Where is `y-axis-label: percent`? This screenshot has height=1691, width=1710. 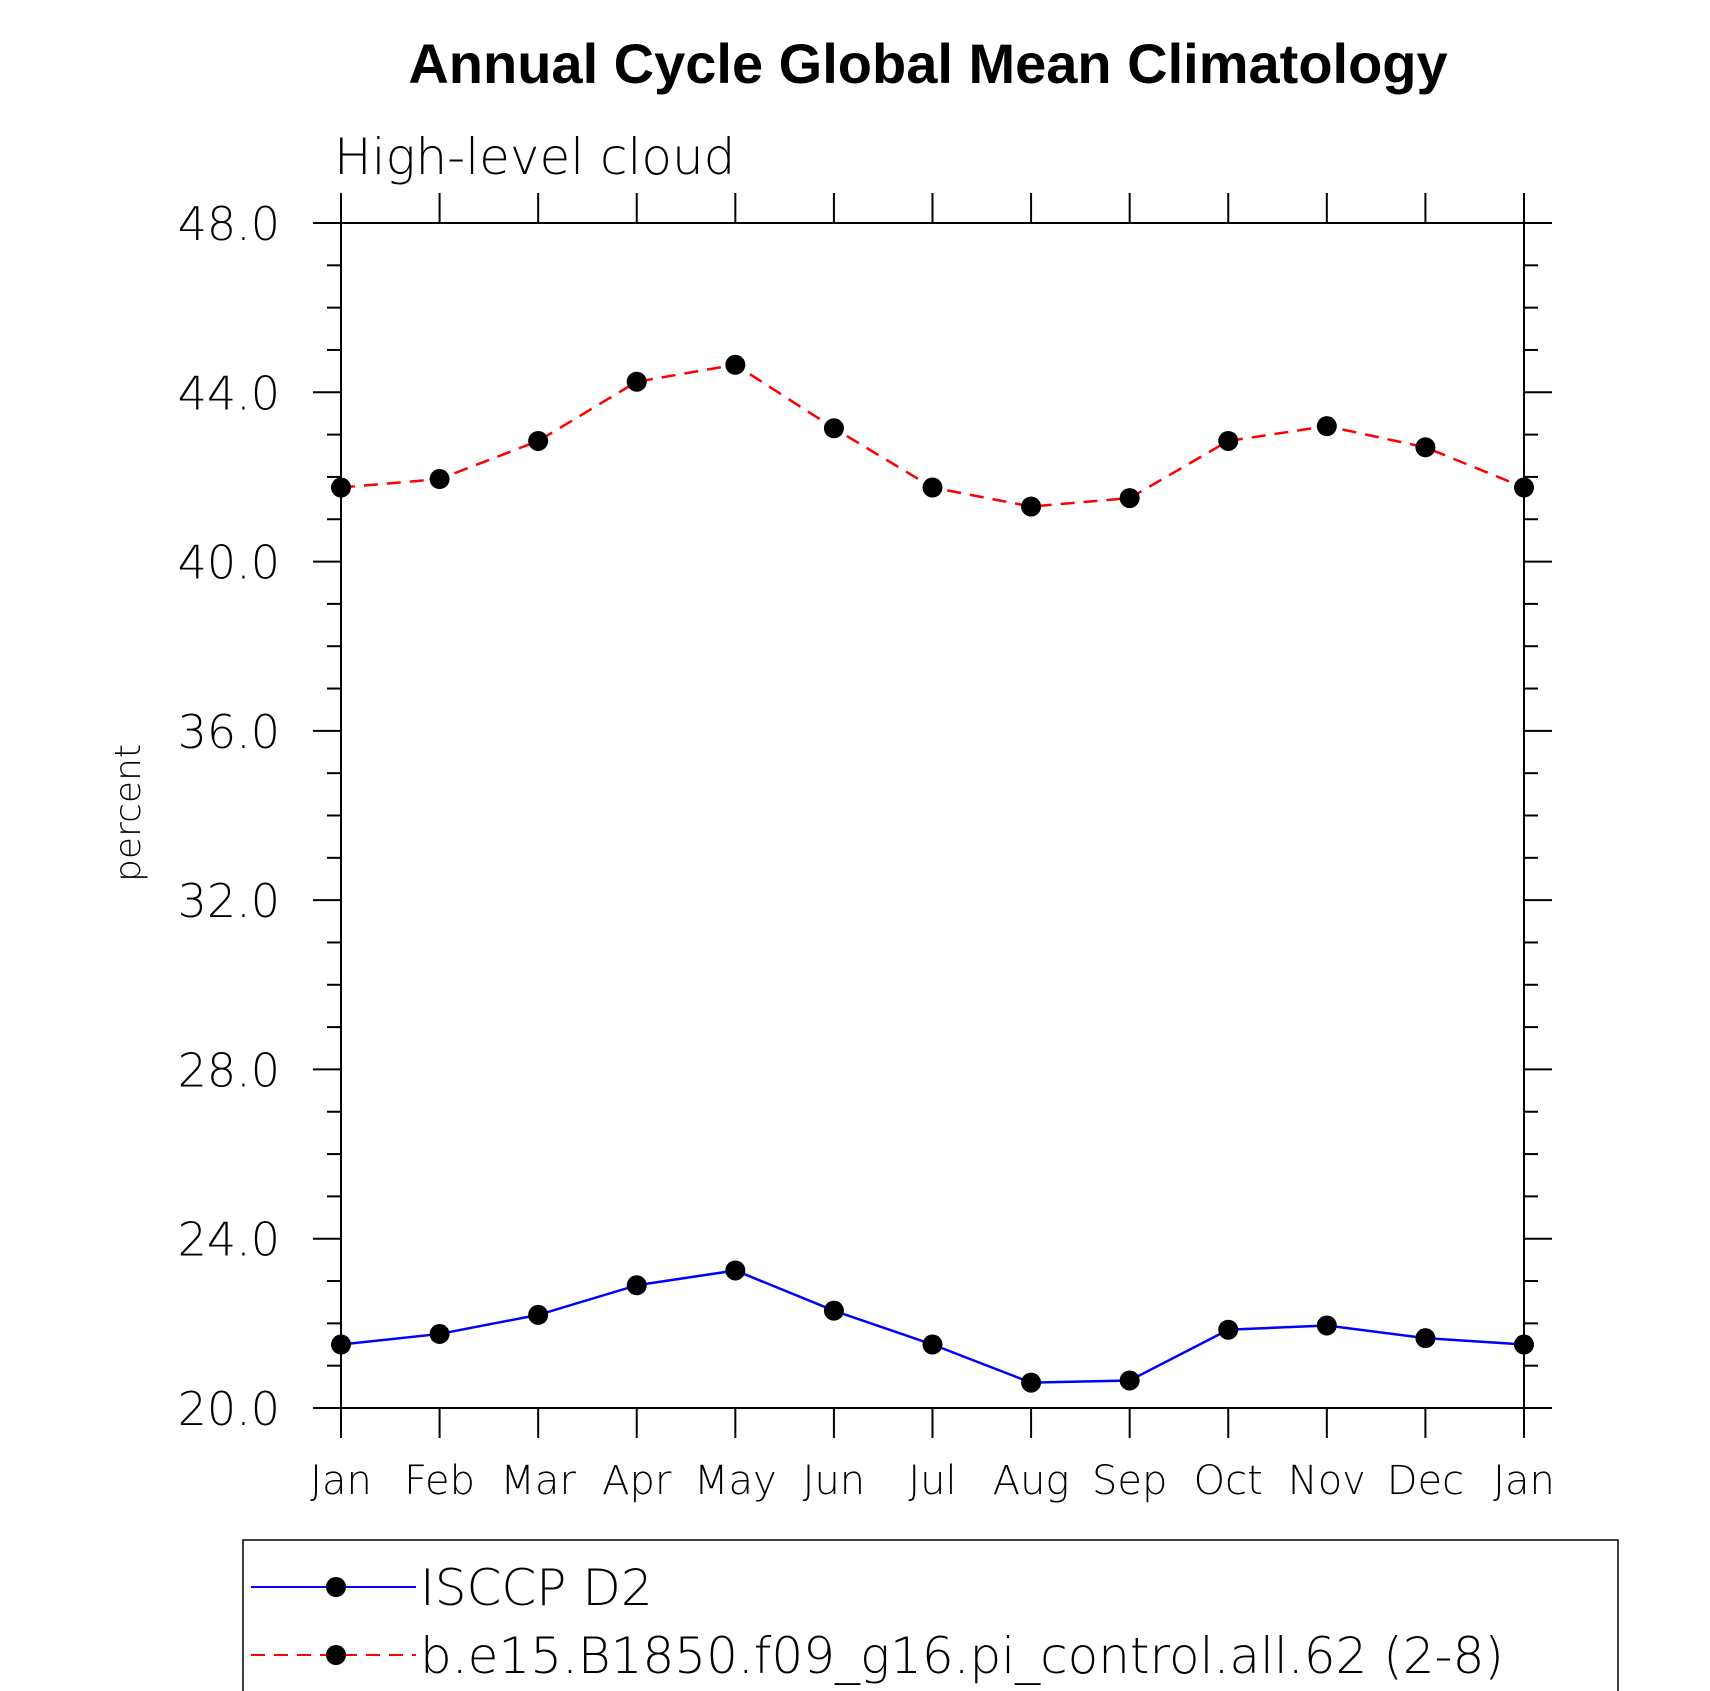 y-axis-label: percent is located at coordinates (128, 813).